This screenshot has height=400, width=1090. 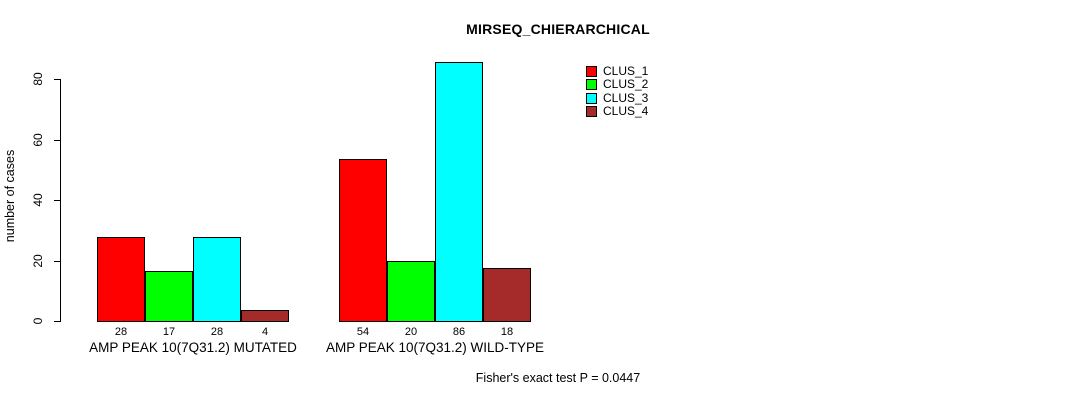 What do you see at coordinates (558, 378) in the screenshot?
I see `annotation-text: Fisher's exact test P = 0.0447` at bounding box center [558, 378].